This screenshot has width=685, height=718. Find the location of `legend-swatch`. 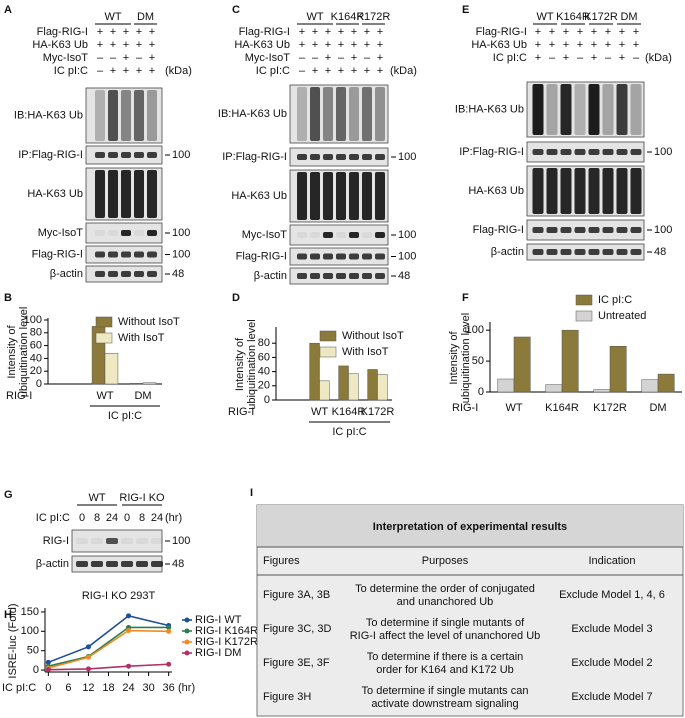

legend-swatch is located at coordinates (584, 300).